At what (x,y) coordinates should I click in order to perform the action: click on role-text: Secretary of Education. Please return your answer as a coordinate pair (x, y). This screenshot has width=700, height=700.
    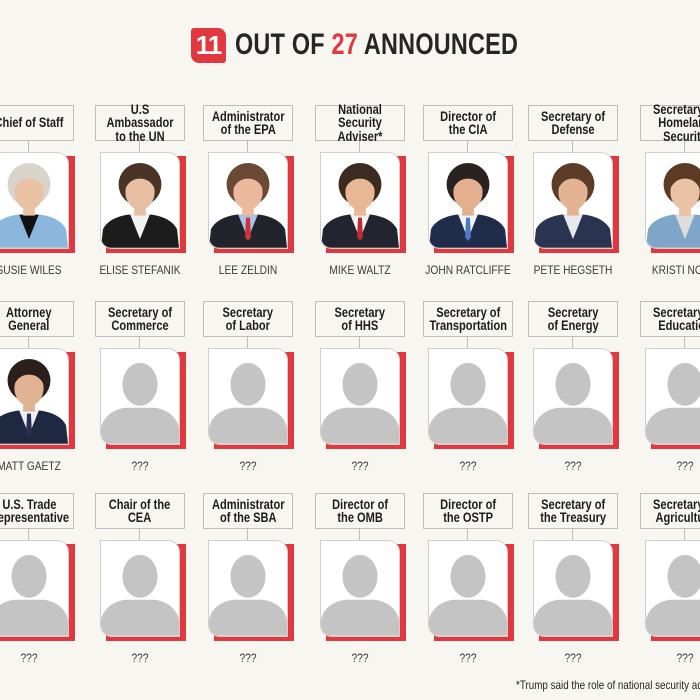
    Looking at the image, I should click on (676, 318).